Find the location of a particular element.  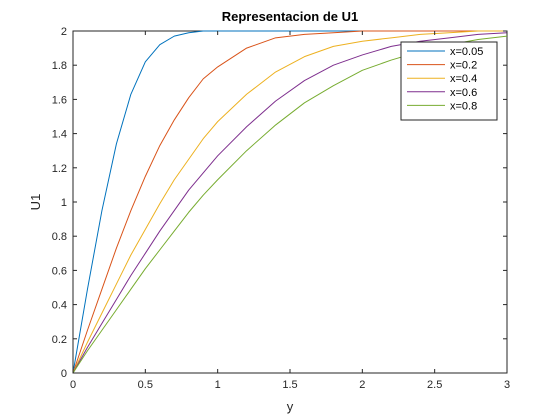

legend-label: x=0.8 is located at coordinates (463, 106).